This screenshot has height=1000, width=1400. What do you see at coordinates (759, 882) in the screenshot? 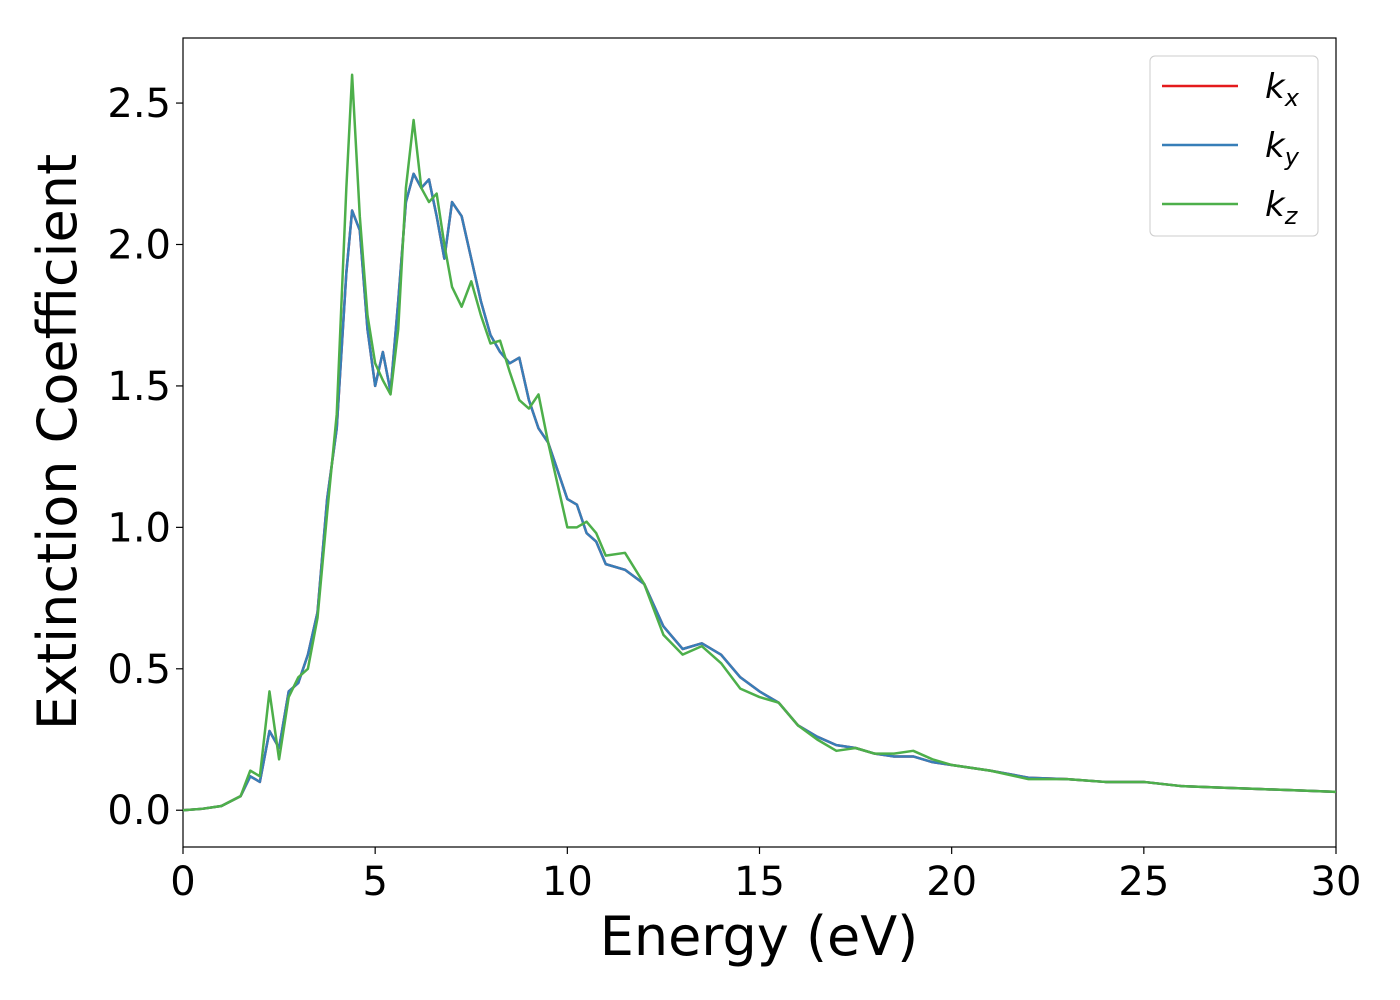
I see `x-tick-label: 15` at bounding box center [759, 882].